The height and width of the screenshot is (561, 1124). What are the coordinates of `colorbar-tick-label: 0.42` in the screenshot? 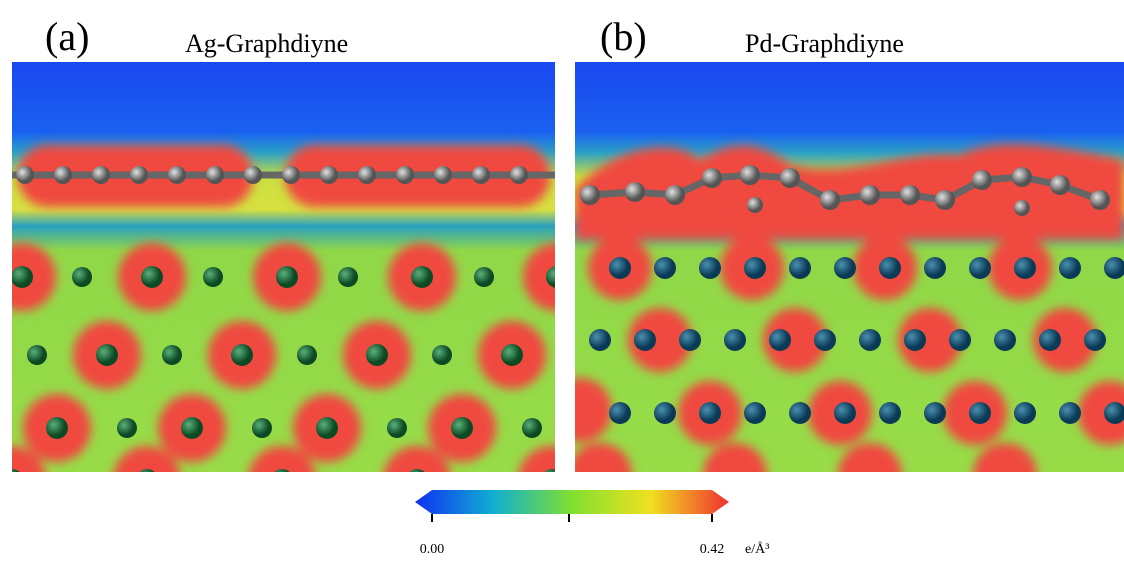 It's located at (712, 549).